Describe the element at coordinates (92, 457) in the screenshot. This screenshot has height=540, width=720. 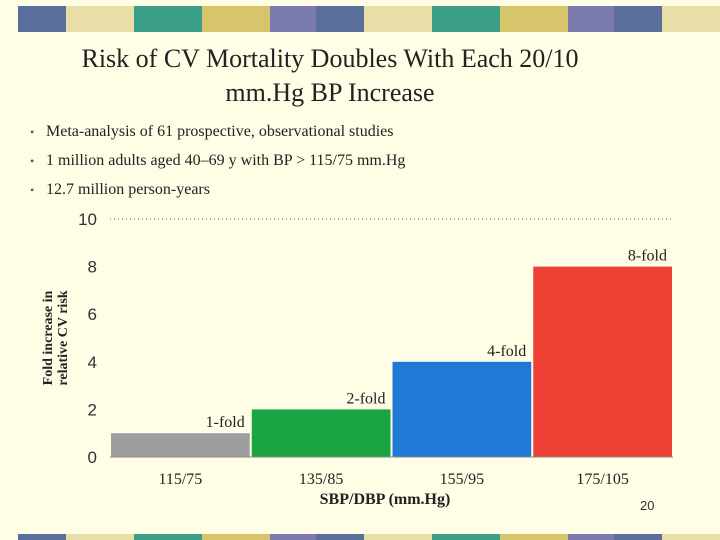
I see `y-tick-label: 0` at that location.